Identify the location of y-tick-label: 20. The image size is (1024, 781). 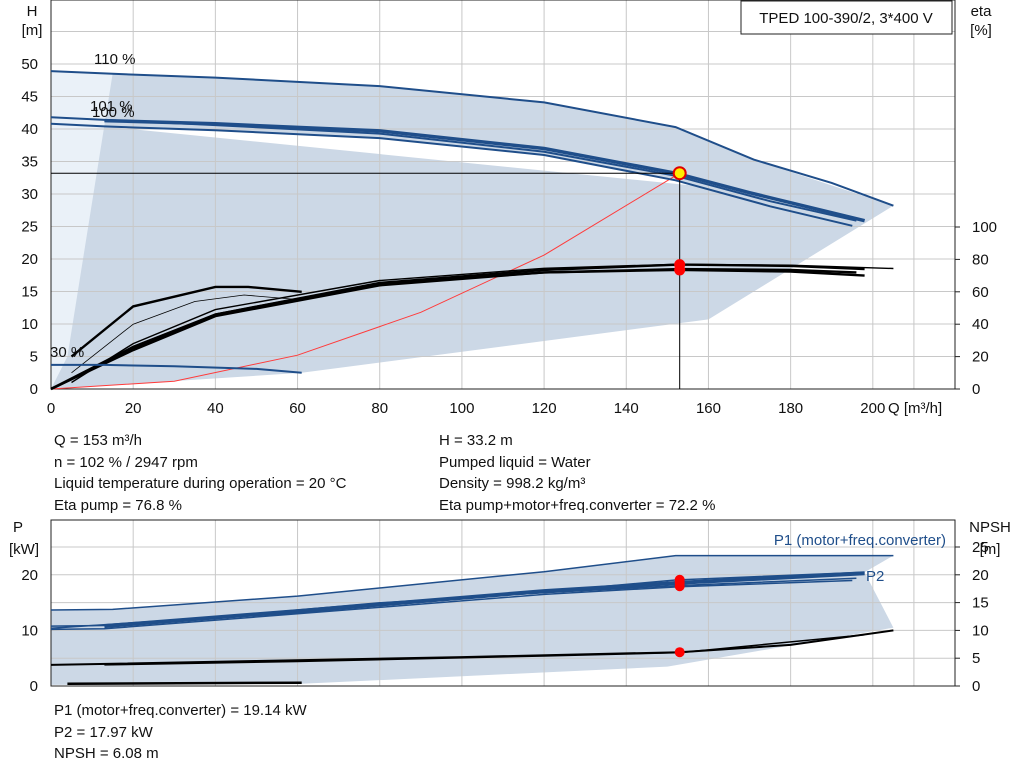
(29, 259).